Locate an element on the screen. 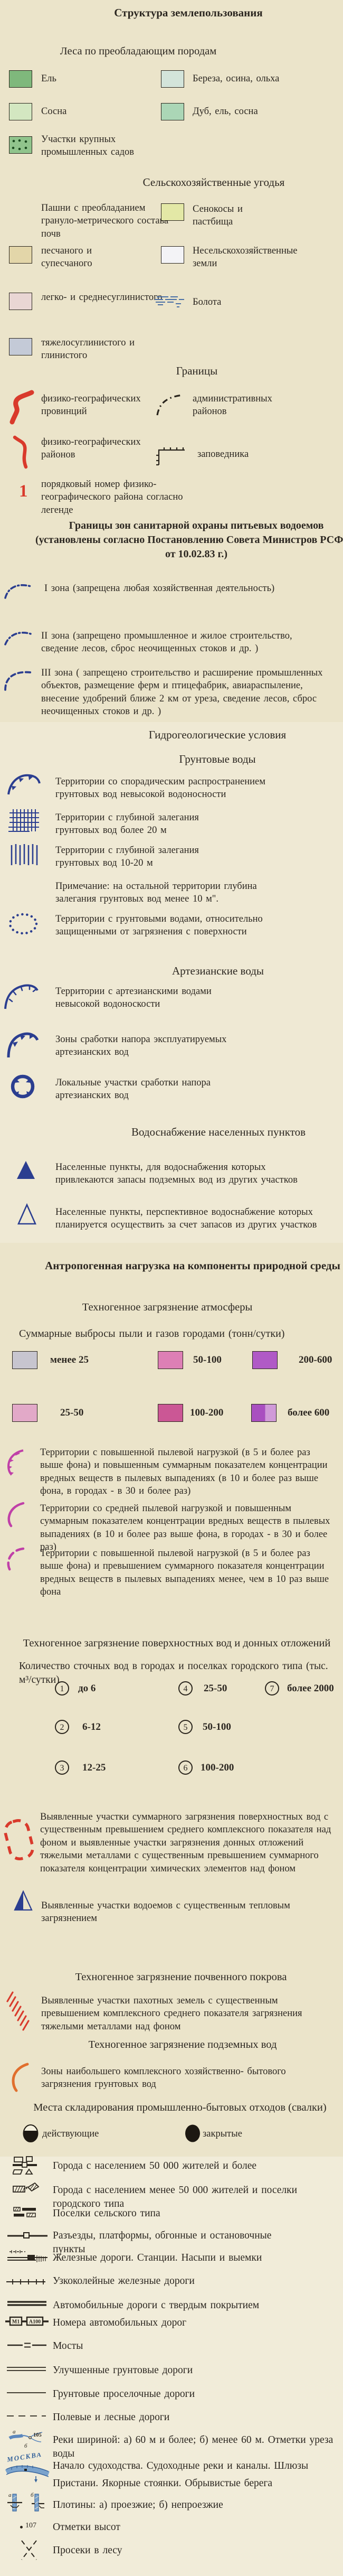 The width and height of the screenshot is (343, 2576). heavy-loam-swatch-icon is located at coordinates (20, 346).